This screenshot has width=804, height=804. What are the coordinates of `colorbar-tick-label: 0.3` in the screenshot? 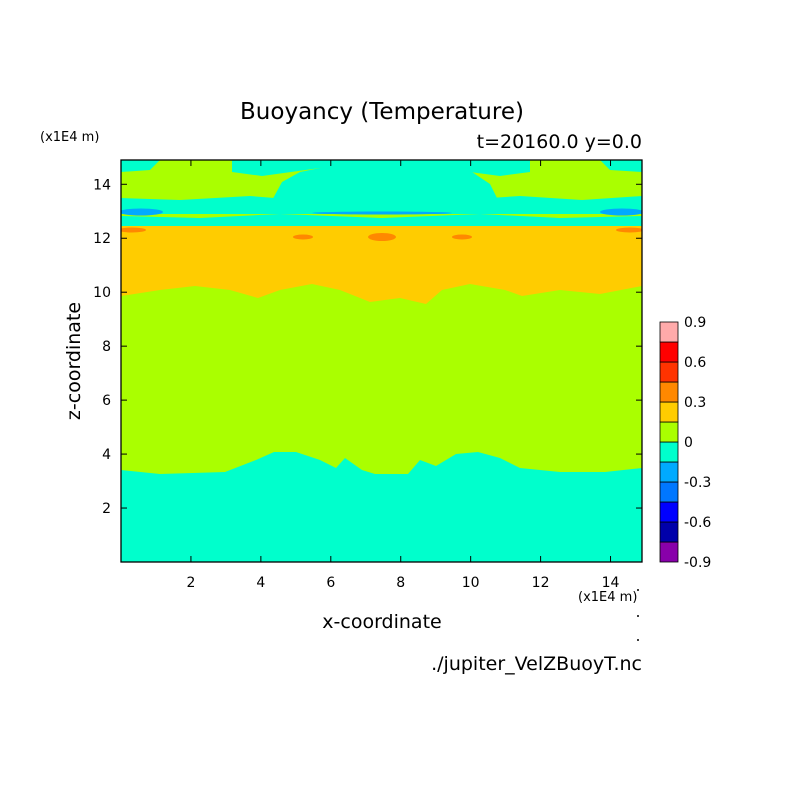 It's located at (695, 403).